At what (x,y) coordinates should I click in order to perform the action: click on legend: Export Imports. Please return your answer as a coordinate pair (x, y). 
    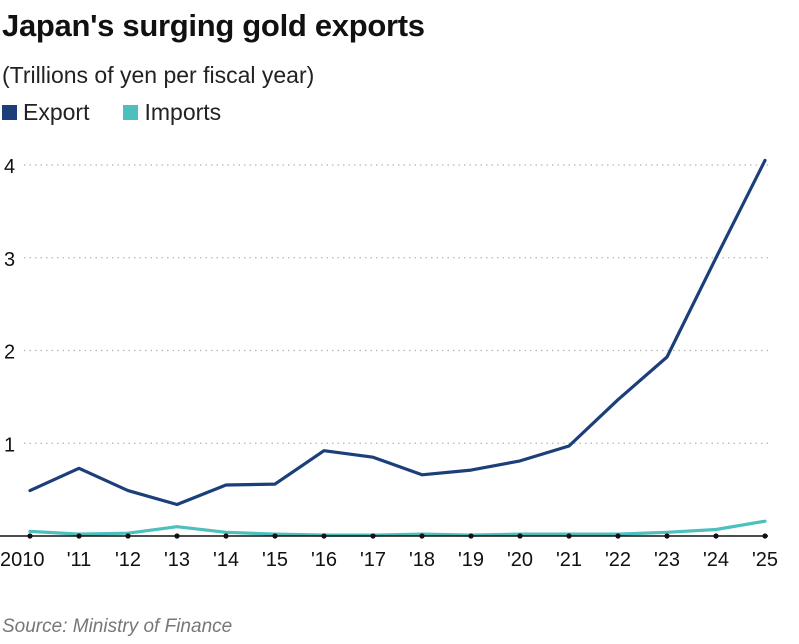
    Looking at the image, I should click on (128, 112).